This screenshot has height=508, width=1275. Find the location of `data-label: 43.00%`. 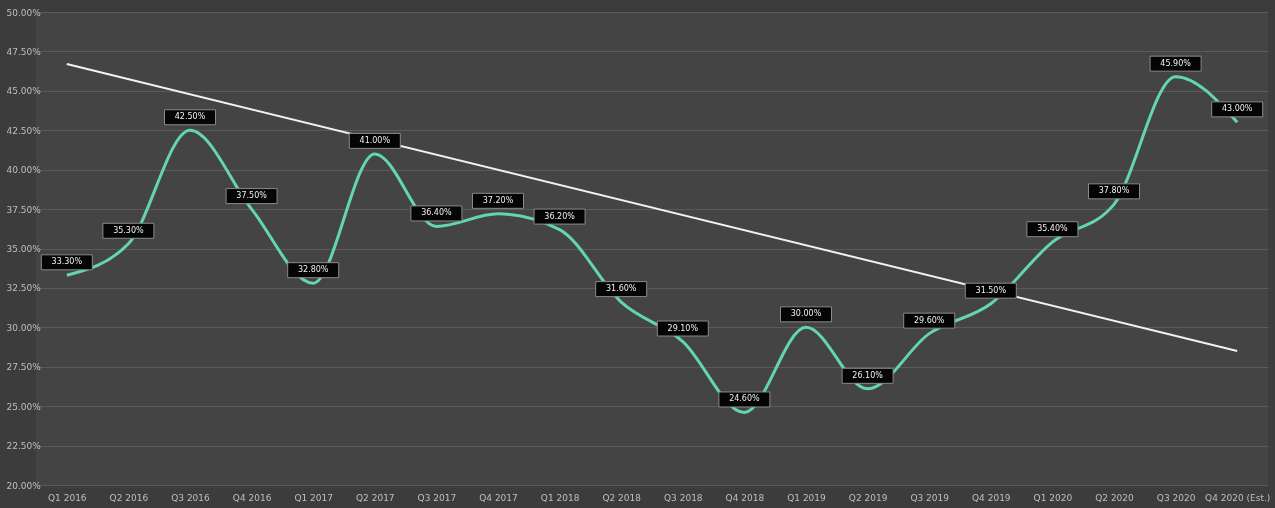

data-label: 43.00% is located at coordinates (1237, 109).